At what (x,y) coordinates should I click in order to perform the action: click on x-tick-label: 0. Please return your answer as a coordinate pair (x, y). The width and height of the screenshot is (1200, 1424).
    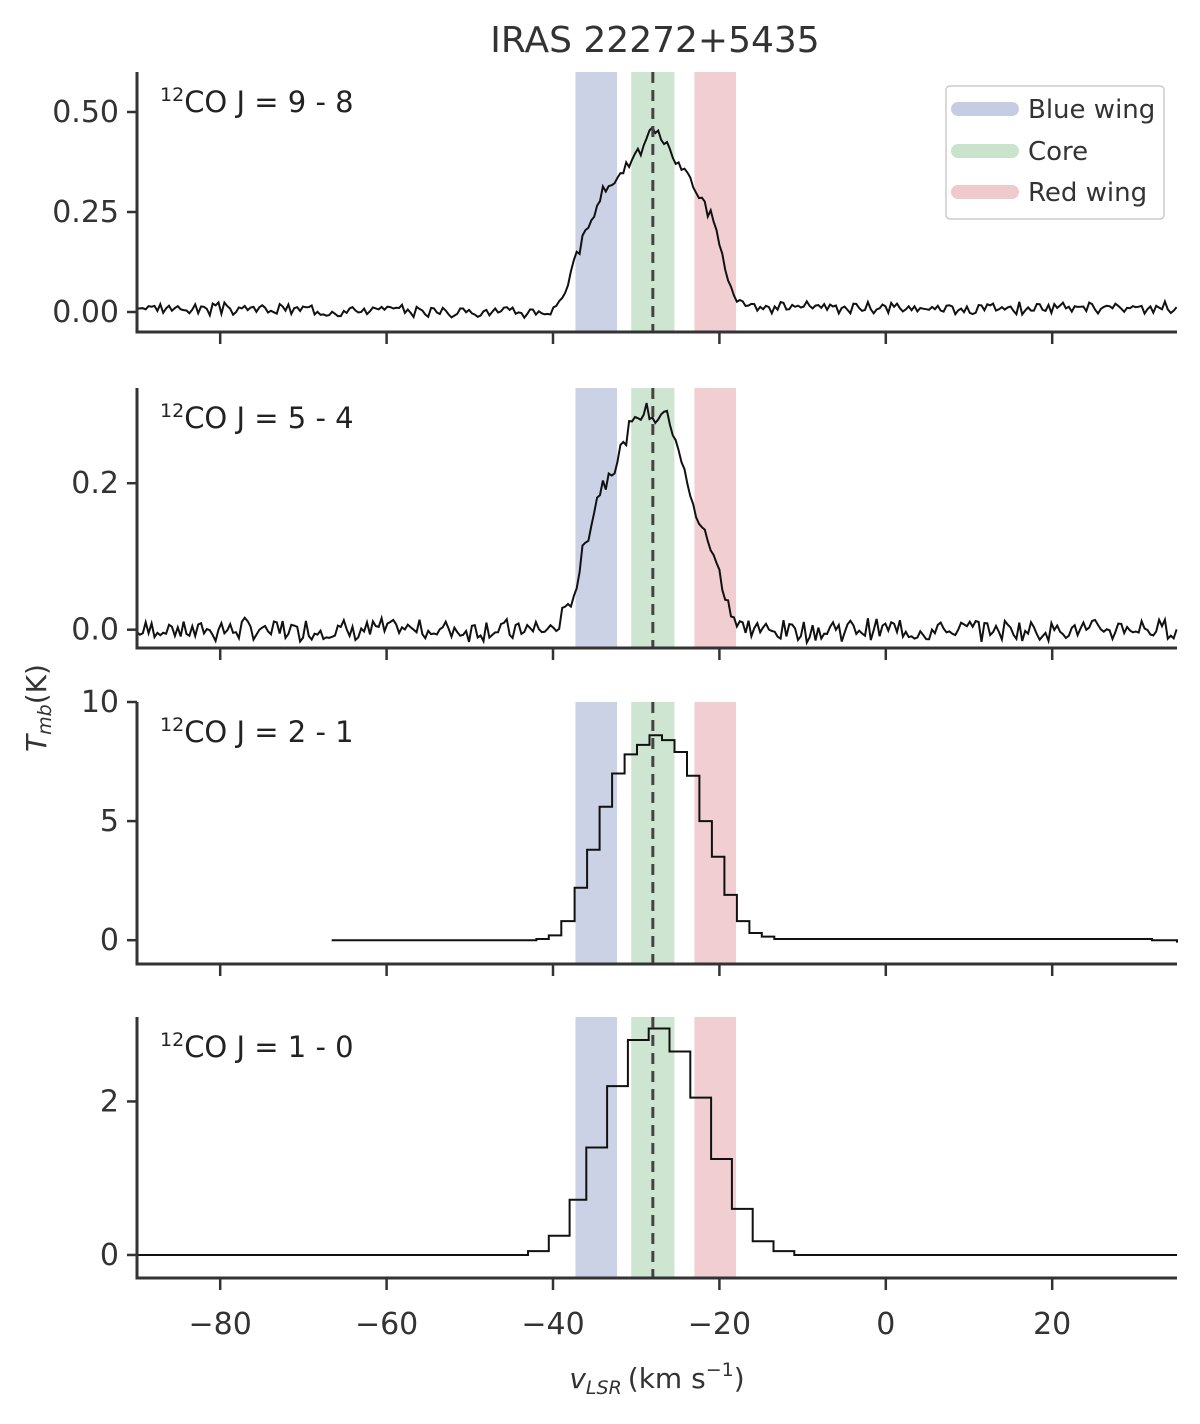
    Looking at the image, I should click on (885, 1324).